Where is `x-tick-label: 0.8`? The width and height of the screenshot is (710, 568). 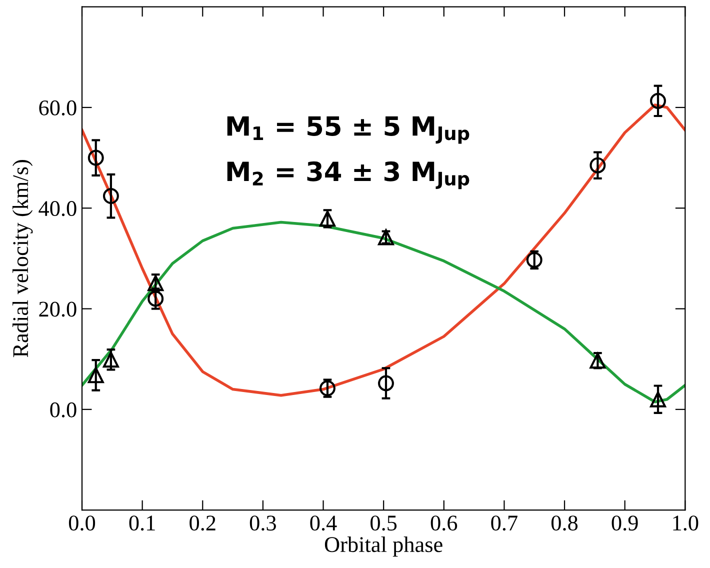
x-tick-label: 0.8 is located at coordinates (564, 523).